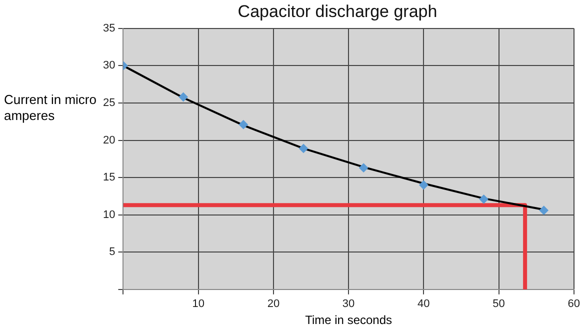 This screenshot has height=332, width=583. I want to click on y-tick-label: 10, so click(109, 214).